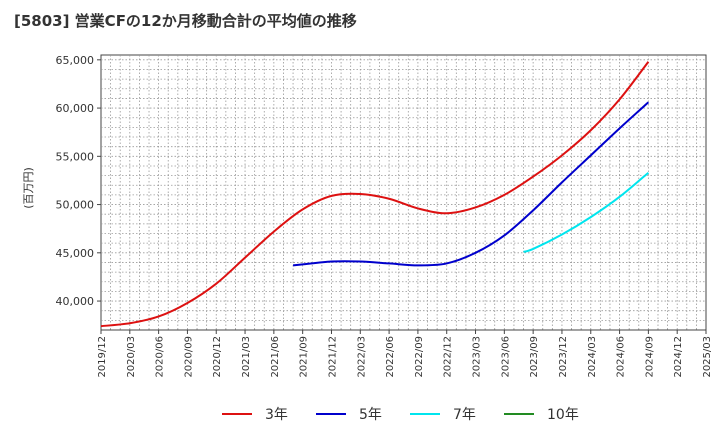 Image resolution: width=720 pixels, height=440 pixels. I want to click on x-tick-label: 2022/09, so click(419, 357).